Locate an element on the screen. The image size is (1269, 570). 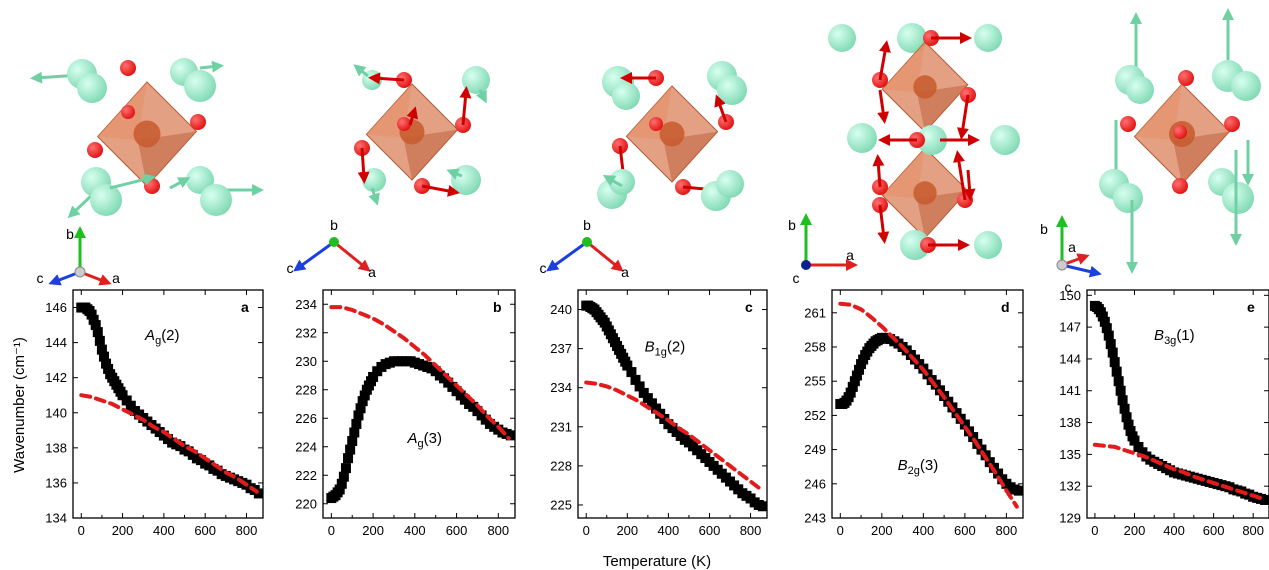
panel-letter: d is located at coordinates (1005, 307).